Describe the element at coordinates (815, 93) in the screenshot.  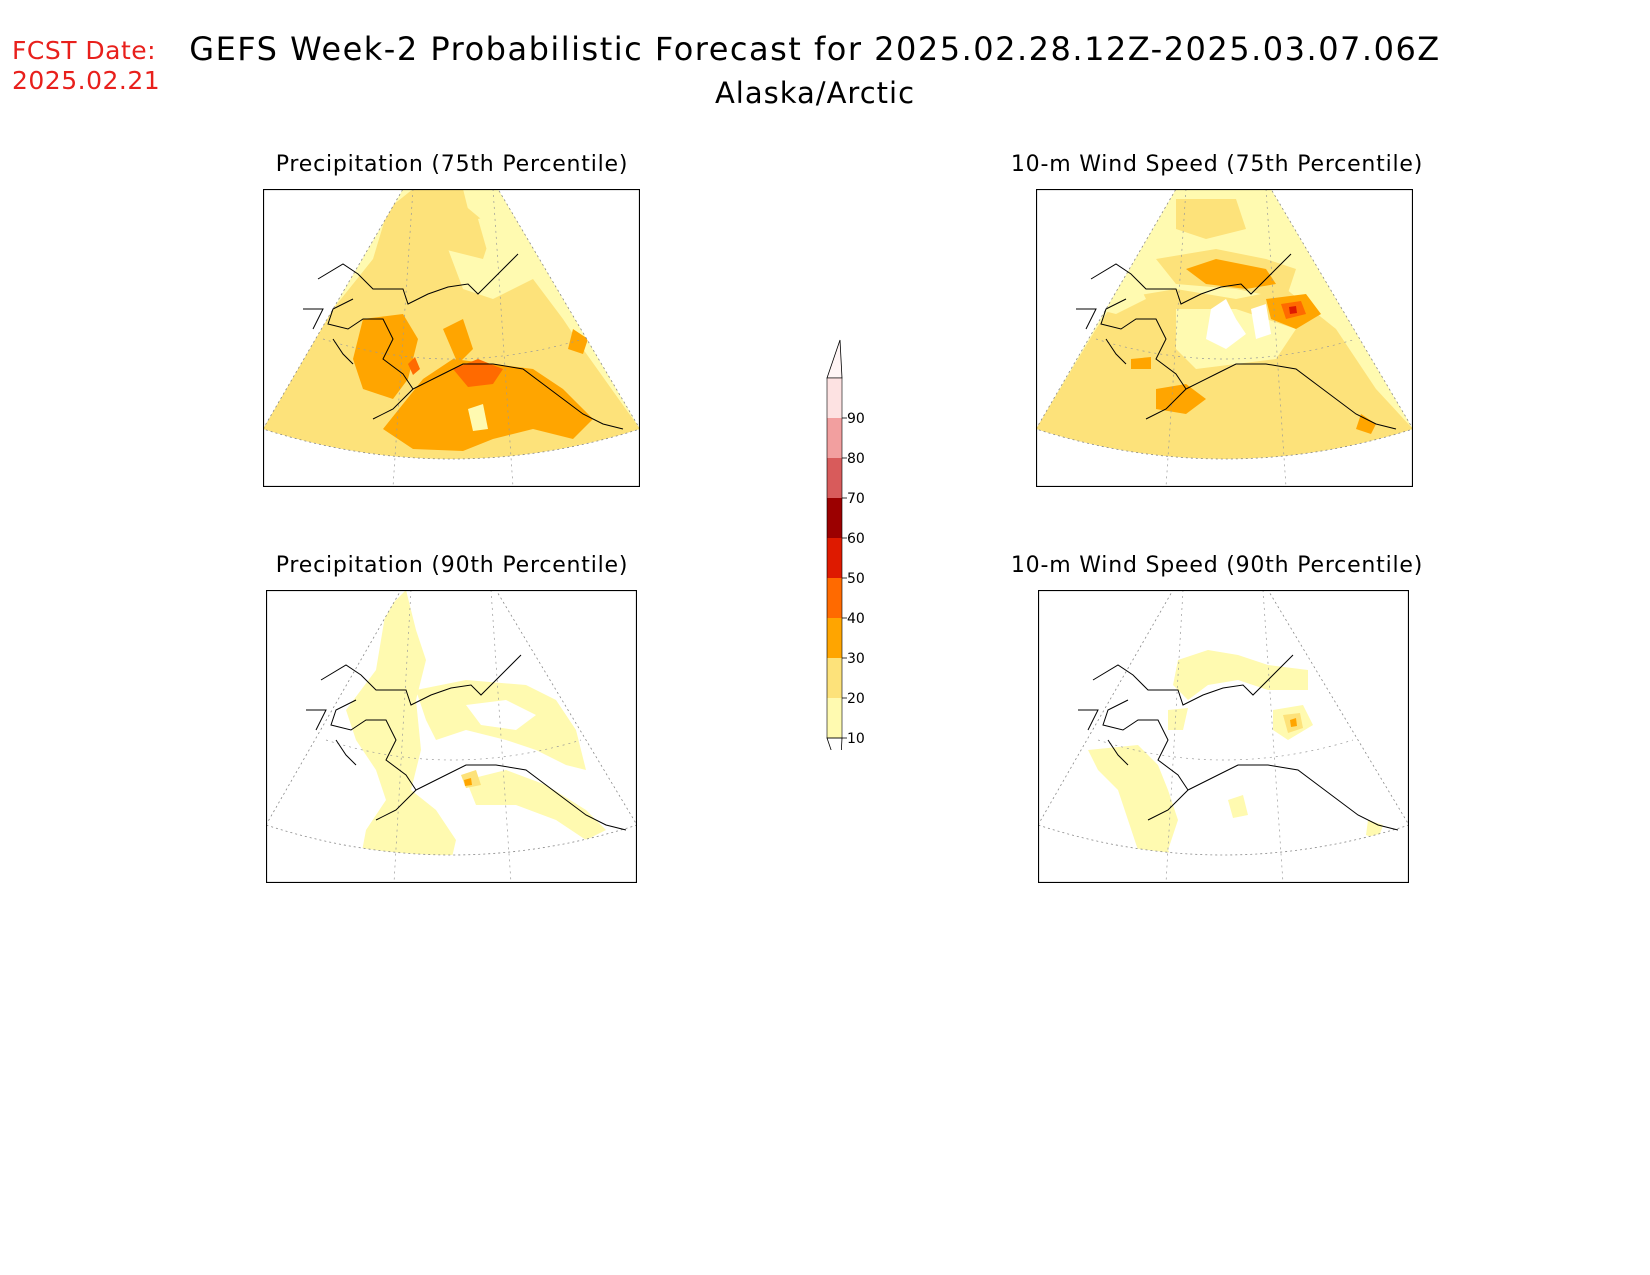
I see `region-title: Alaska/Arctic` at that location.